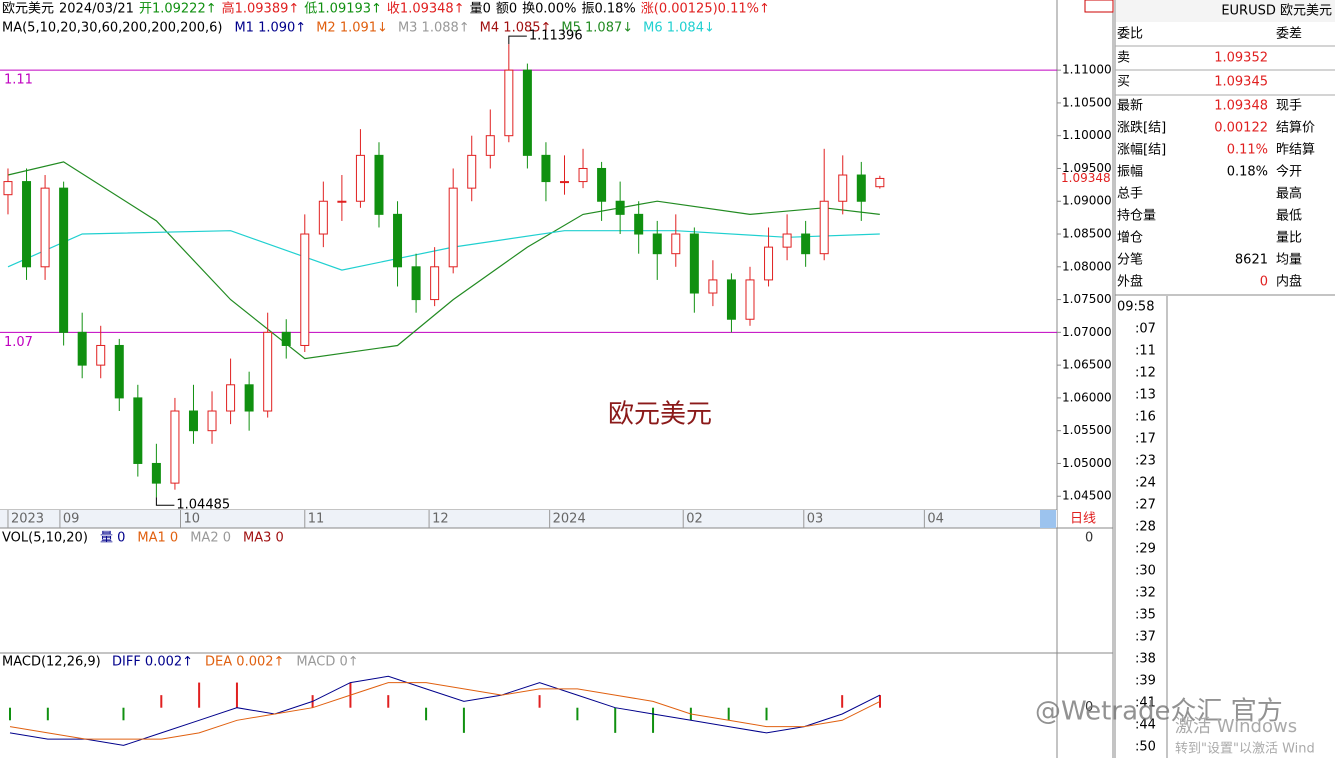 Image resolution: width=1335 pixels, height=758 pixels. What do you see at coordinates (1241, 128) in the screenshot?
I see `quote-value: 0.00122` at bounding box center [1241, 128].